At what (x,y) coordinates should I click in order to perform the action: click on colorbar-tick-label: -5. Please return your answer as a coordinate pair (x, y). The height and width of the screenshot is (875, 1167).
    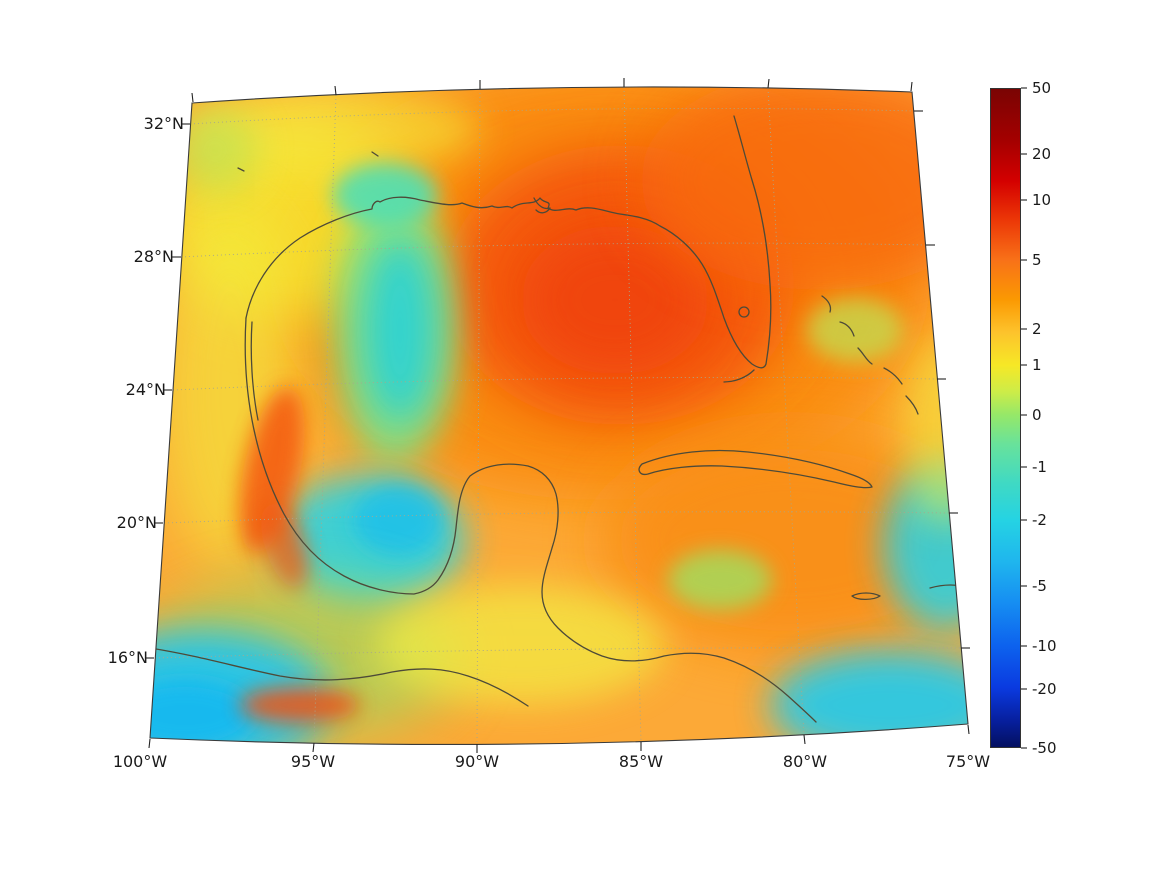
    Looking at the image, I should click on (1039, 586).